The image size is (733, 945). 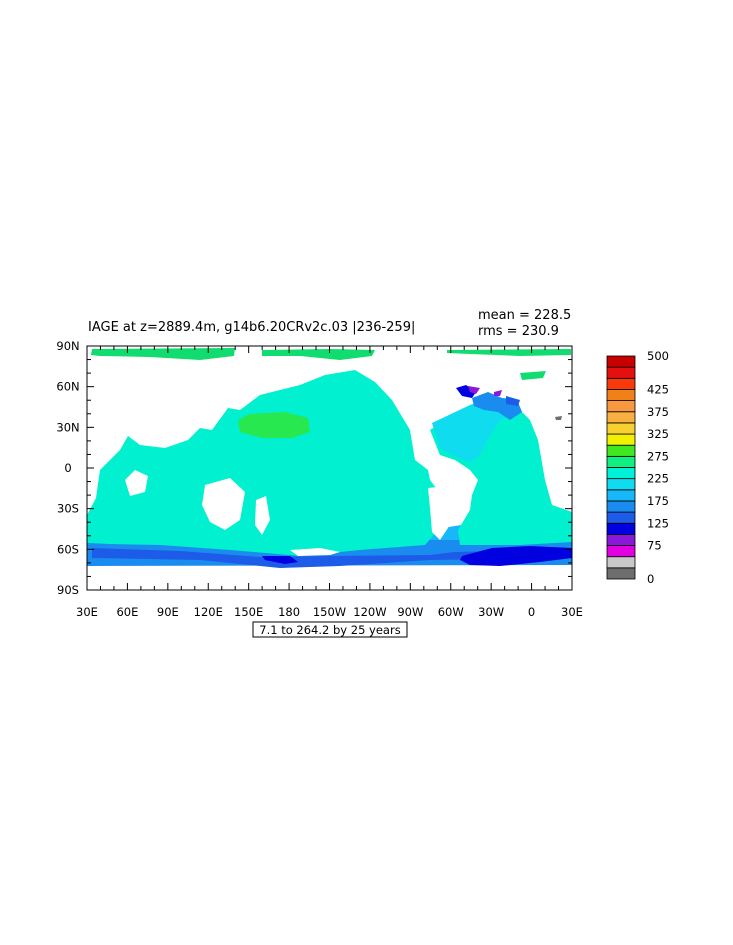 I want to click on colorbar-label: 75, so click(x=654, y=546).